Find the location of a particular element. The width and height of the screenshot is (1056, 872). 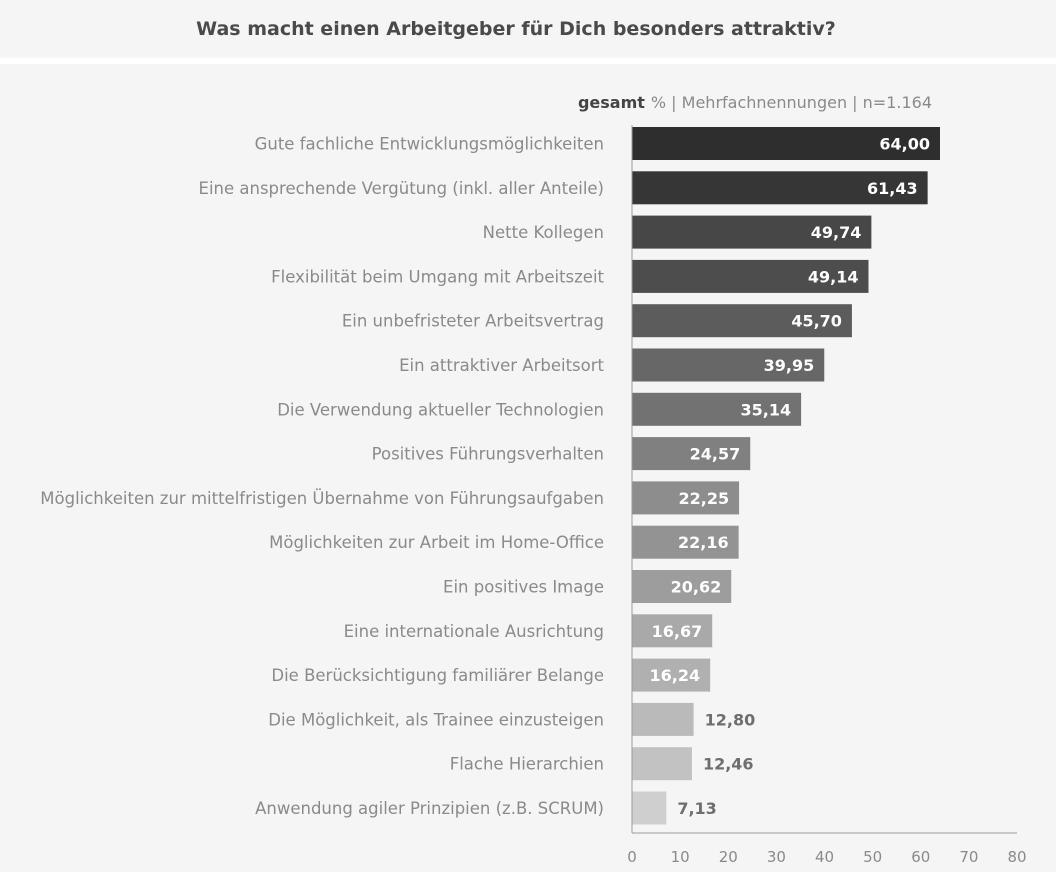

data-label: 24,57 is located at coordinates (715, 454).